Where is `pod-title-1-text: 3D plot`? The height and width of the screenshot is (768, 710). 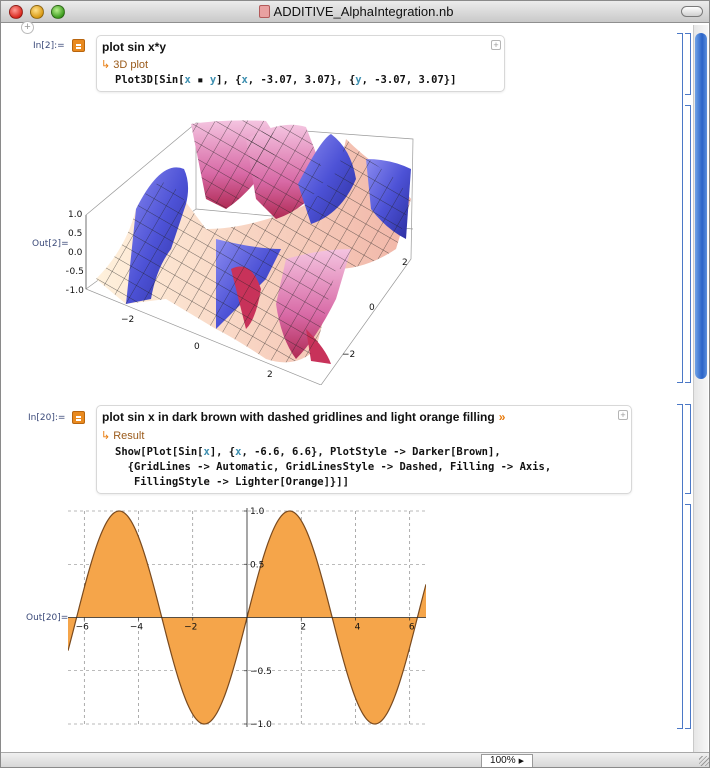 pod-title-1-text: 3D plot is located at coordinates (131, 65).